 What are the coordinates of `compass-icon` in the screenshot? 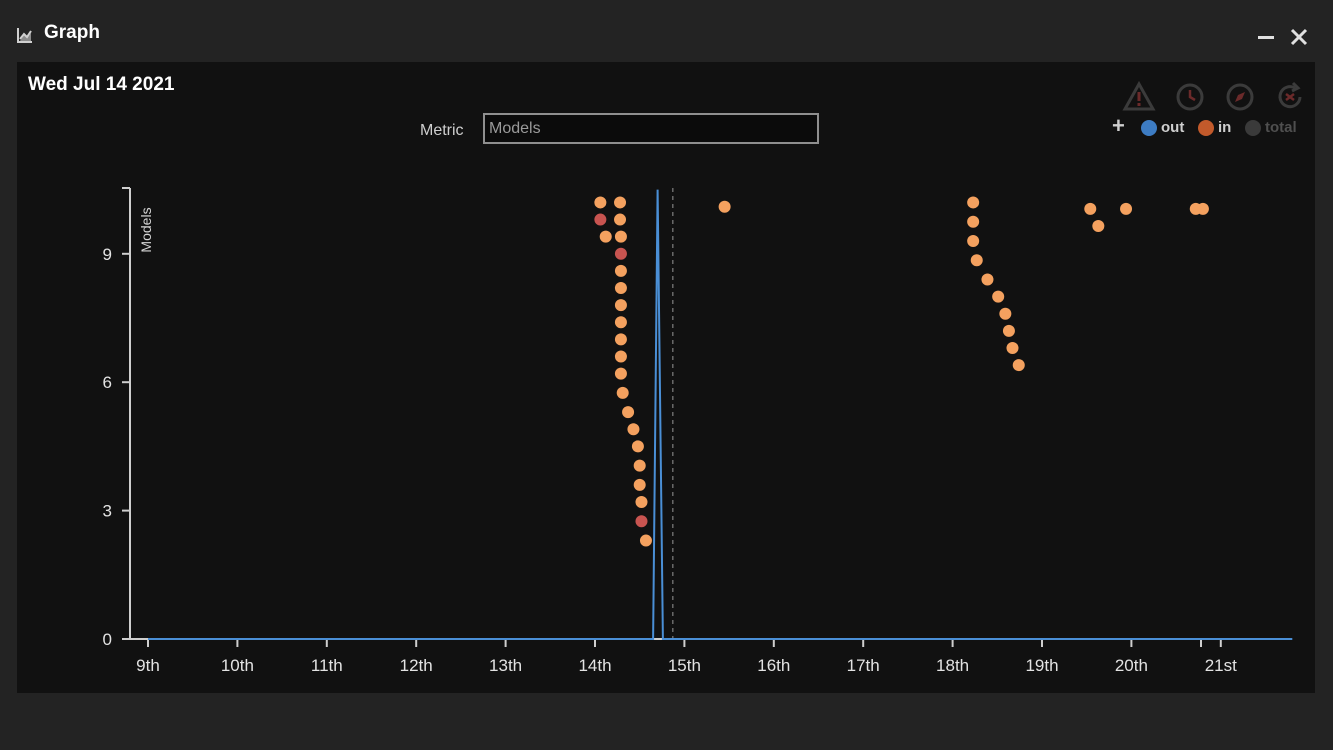 It's located at (1240, 97).